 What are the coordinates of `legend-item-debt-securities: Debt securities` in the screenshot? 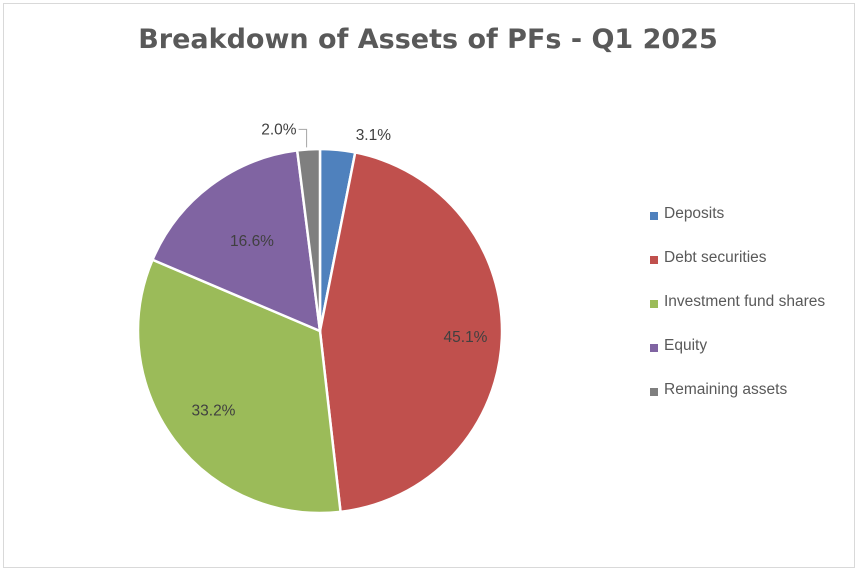 It's located at (737, 271).